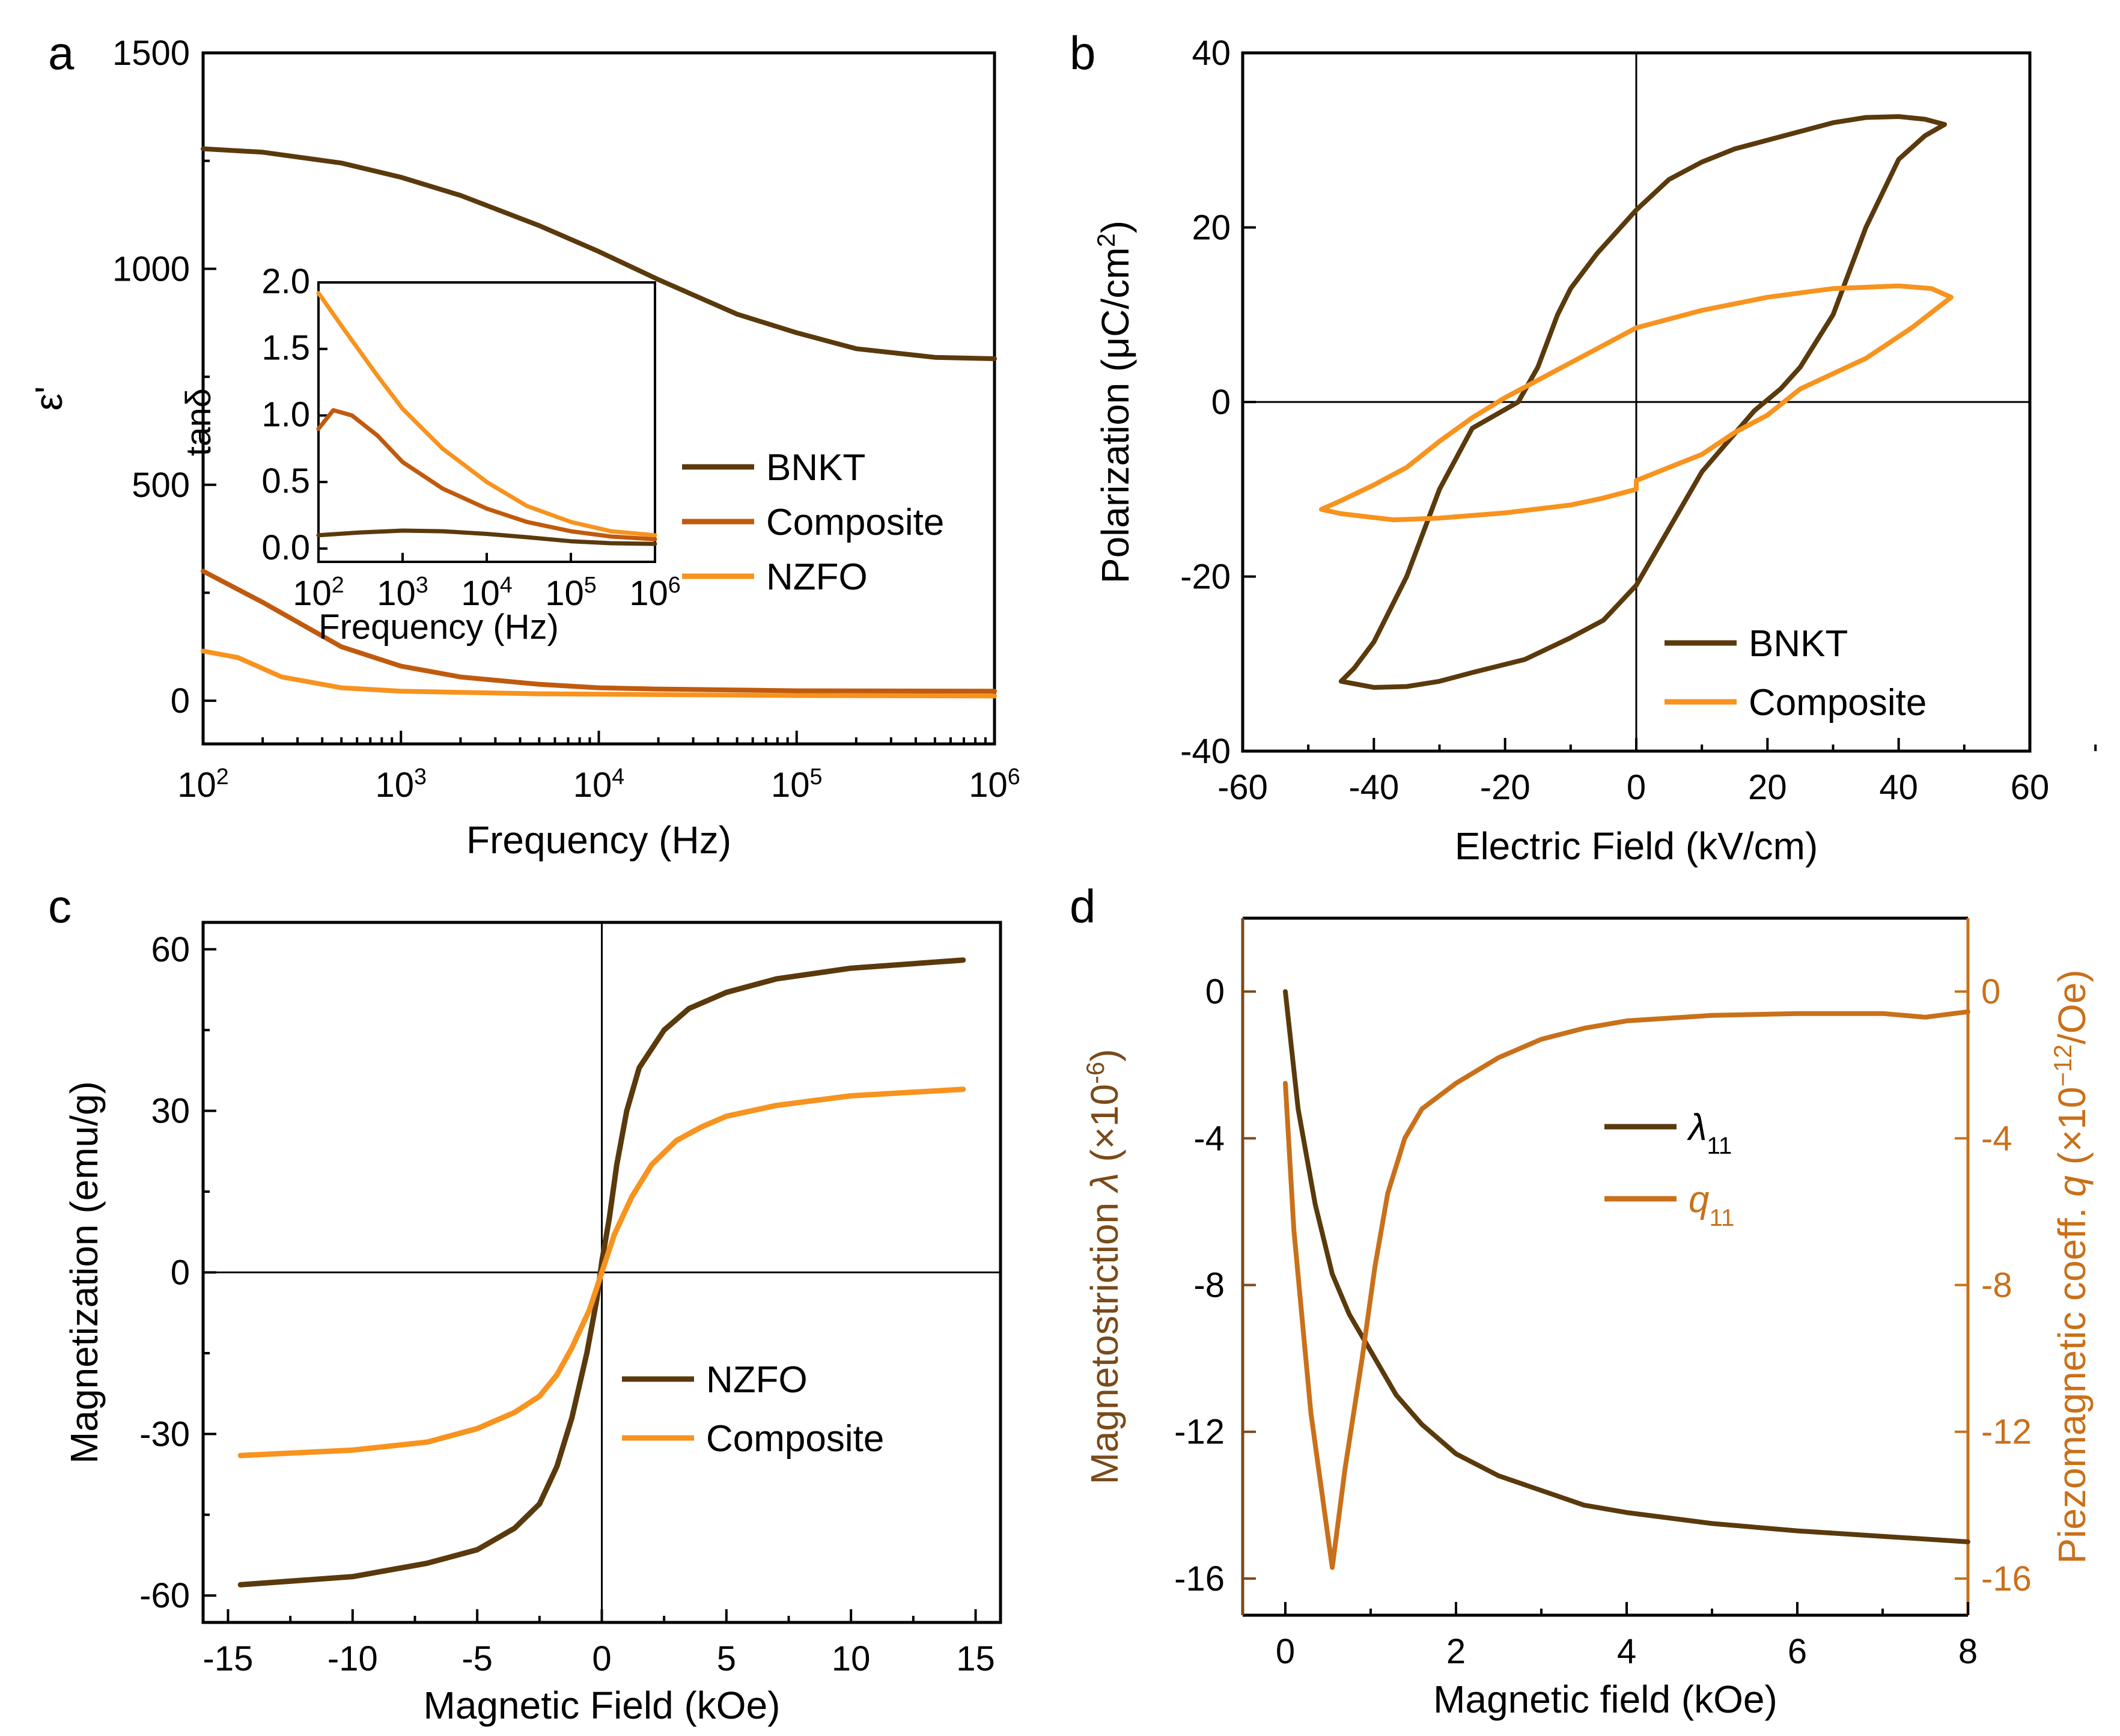 The image size is (2120, 1736). Describe the element at coordinates (285, 348) in the screenshot. I see `inset-y-tick-label: 1.5` at that location.